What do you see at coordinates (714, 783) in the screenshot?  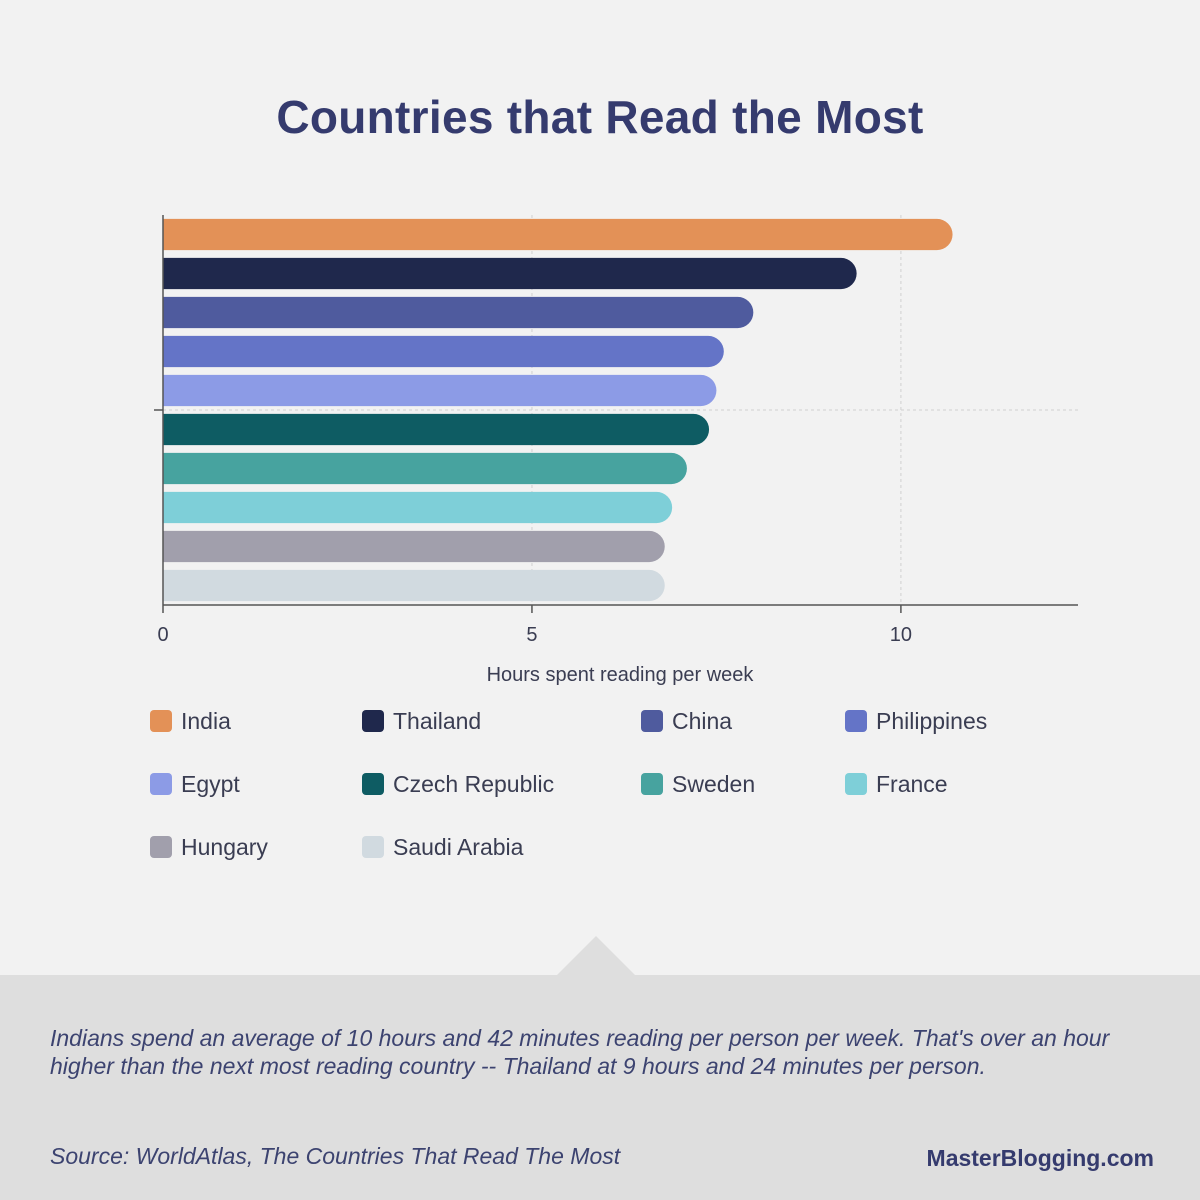 I see `legend-label: Sweden` at bounding box center [714, 783].